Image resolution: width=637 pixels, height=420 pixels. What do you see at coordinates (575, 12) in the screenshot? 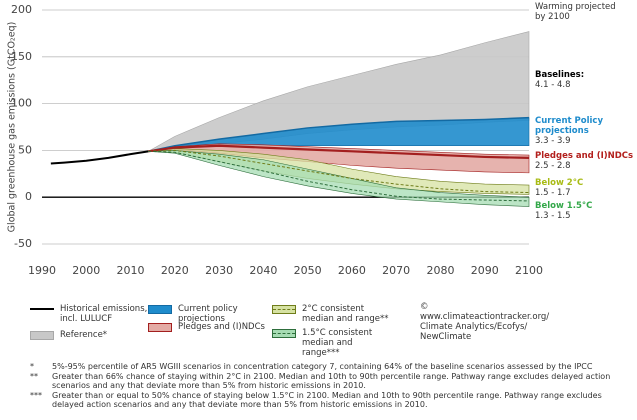
I see `annotations-title: Warming projected by 2100` at bounding box center [575, 12].